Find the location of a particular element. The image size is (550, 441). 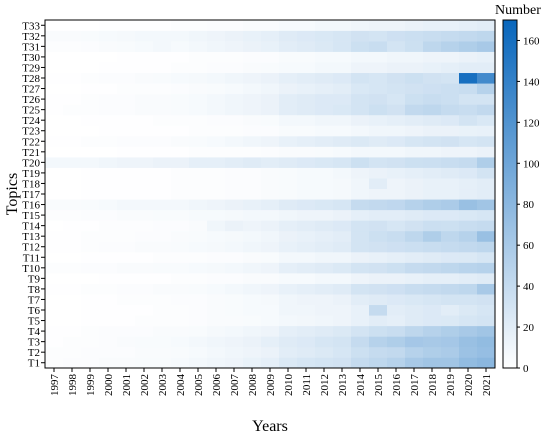

x-tick-label: 2014 is located at coordinates (361, 385).